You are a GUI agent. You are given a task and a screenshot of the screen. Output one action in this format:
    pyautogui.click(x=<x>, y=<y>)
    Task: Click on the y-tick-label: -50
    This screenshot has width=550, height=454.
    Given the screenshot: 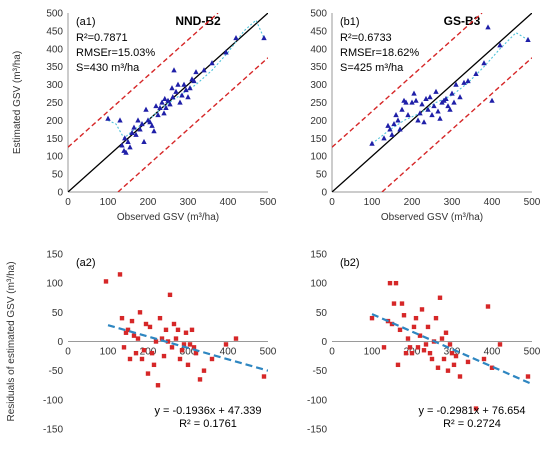 What is the action you would take?
    pyautogui.click(x=320, y=371)
    